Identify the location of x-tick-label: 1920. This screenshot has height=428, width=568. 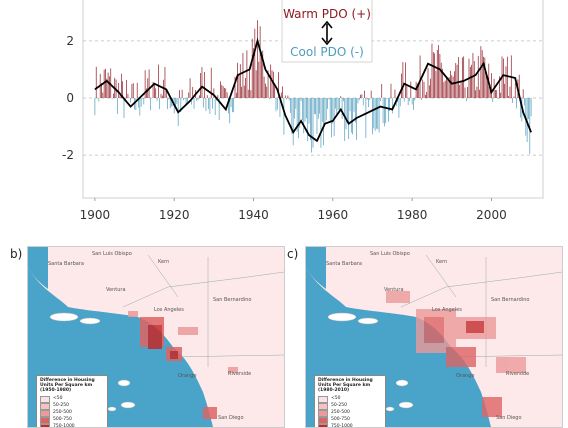
(174, 215).